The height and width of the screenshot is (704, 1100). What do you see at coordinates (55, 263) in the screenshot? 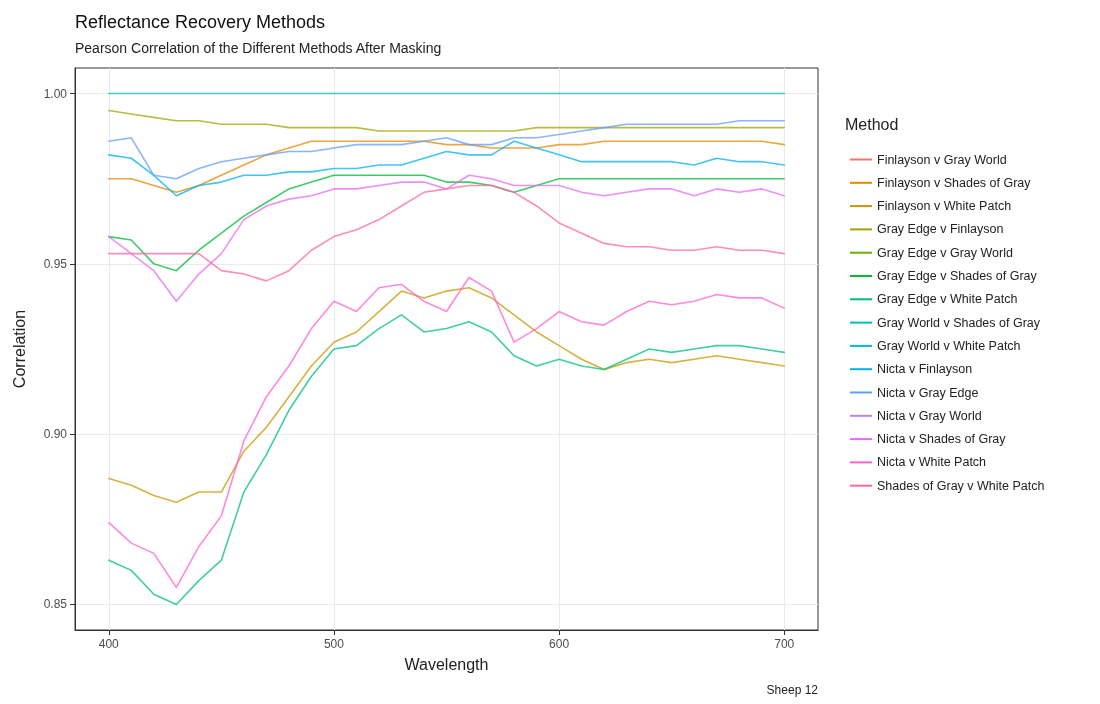
I see `y-tick-label: 0.95` at bounding box center [55, 263].